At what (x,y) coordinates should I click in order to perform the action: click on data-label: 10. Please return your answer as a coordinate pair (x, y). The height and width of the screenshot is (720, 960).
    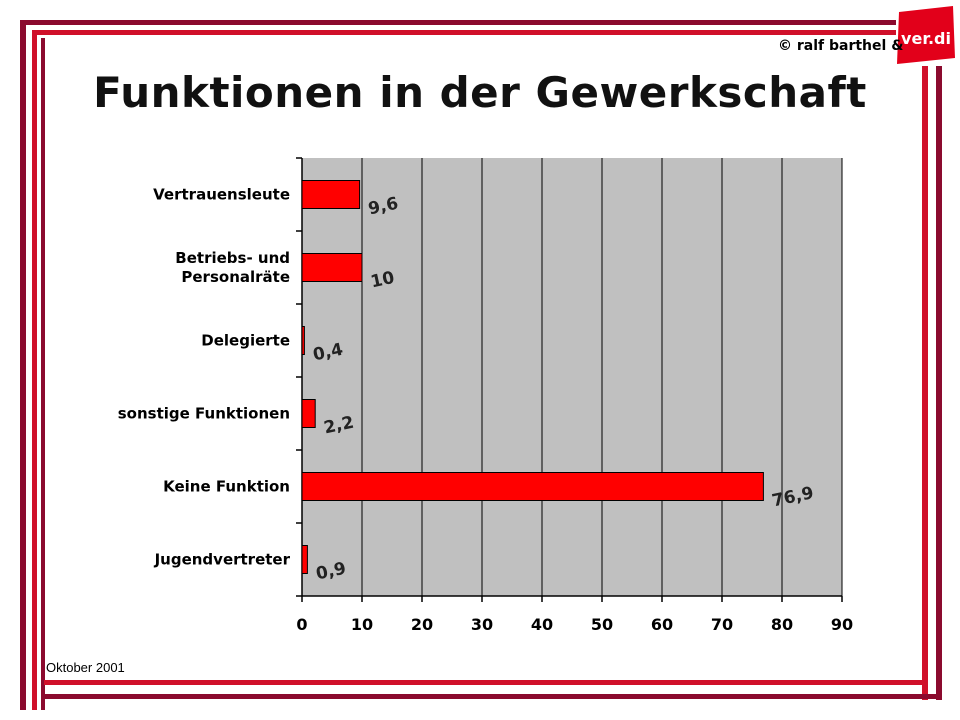
    Looking at the image, I should click on (382, 280).